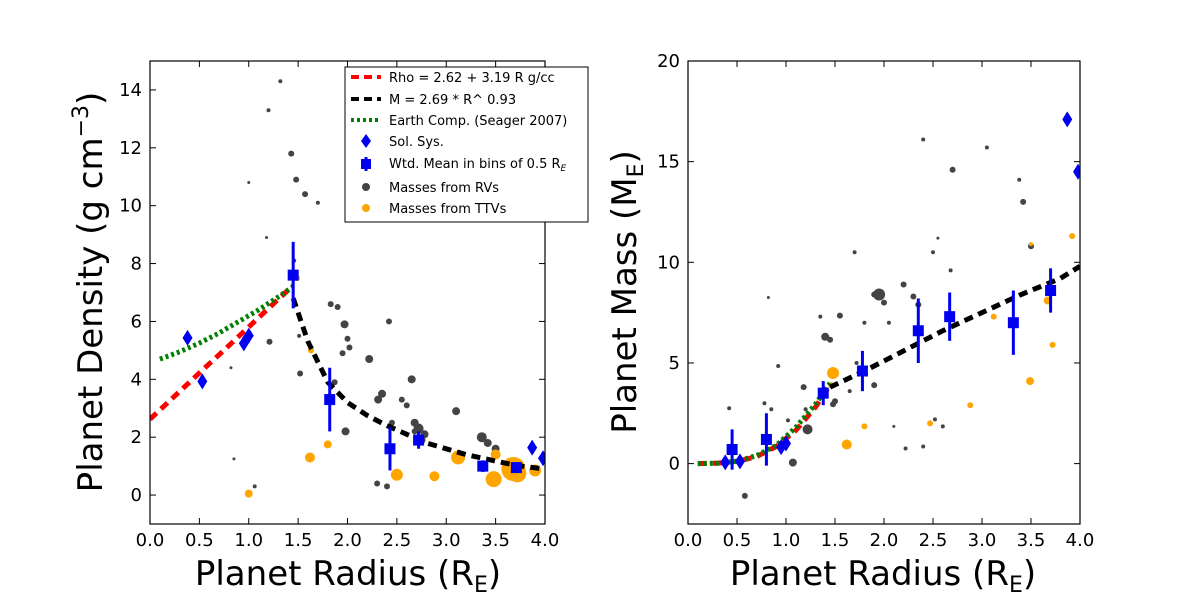 Image resolution: width=1200 pixels, height=600 pixels. I want to click on density-x-tick-label: 0.5, so click(199, 540).